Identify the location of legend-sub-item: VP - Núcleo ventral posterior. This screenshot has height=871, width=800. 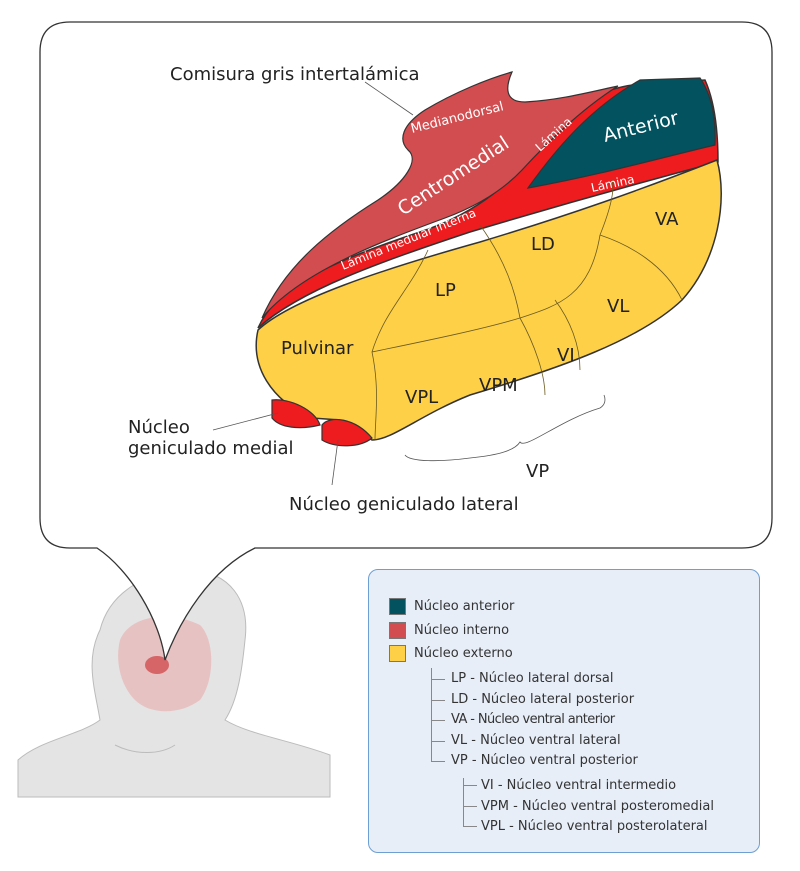
(544, 760).